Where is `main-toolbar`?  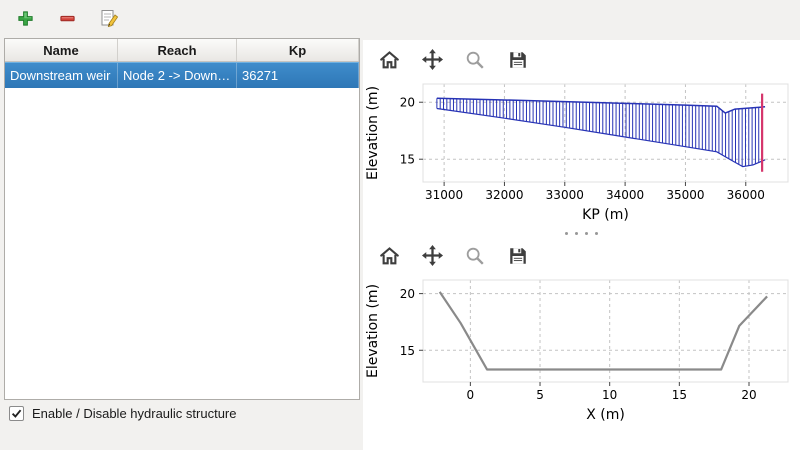 main-toolbar is located at coordinates (400, 18).